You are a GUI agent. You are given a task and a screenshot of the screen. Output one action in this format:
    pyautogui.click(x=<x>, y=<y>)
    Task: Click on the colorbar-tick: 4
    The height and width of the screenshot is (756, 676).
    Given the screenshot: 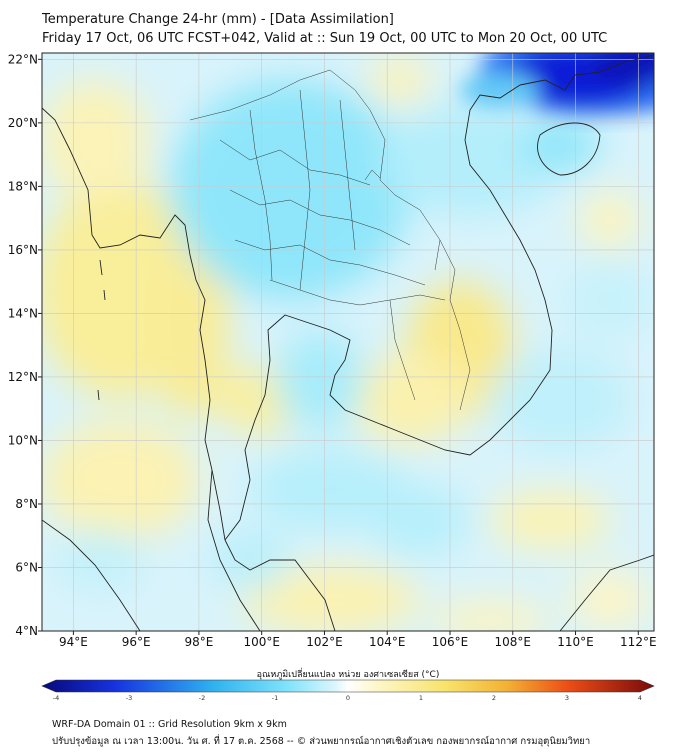 What is the action you would take?
    pyautogui.click(x=640, y=698)
    